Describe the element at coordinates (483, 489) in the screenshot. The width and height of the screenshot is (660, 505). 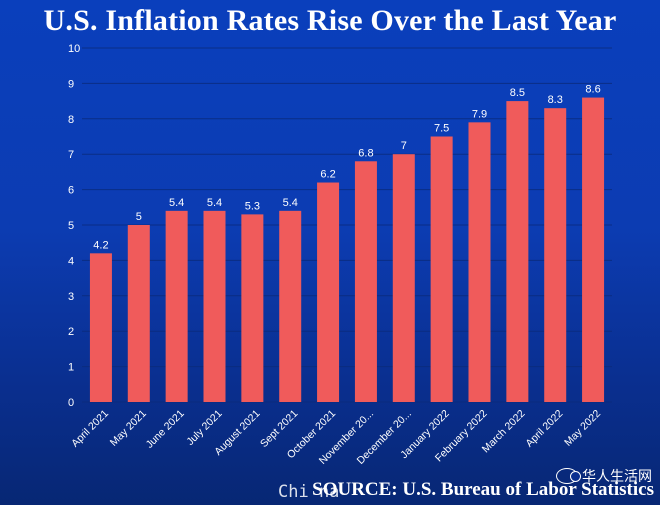
I see `source-note: SOURCE: U.S. Bureau of Labor Statistics` at that location.